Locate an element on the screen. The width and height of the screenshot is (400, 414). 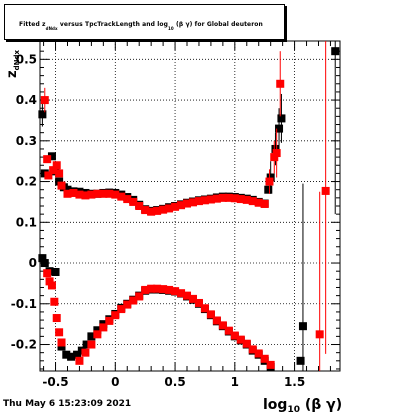
x-axis-title: log10 (β γ) is located at coordinates (302, 405).